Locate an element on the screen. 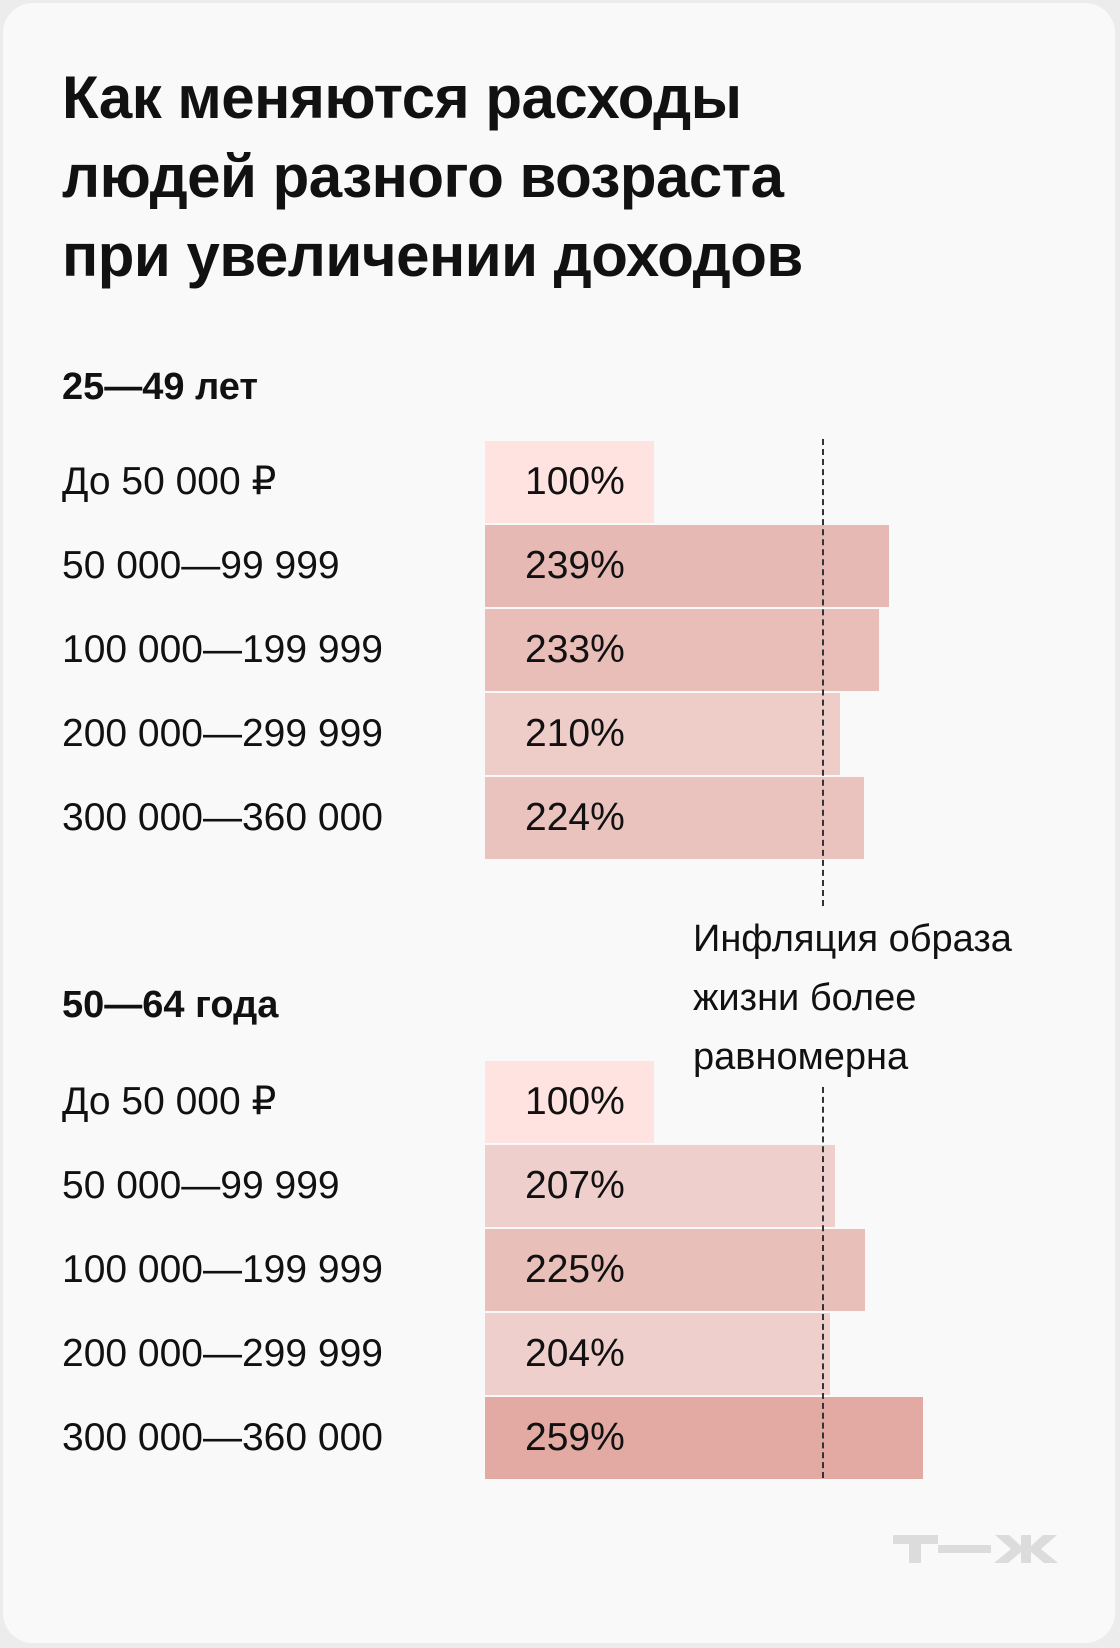 This screenshot has width=1120, height=1648. bar-value-label: 233% is located at coordinates (575, 649).